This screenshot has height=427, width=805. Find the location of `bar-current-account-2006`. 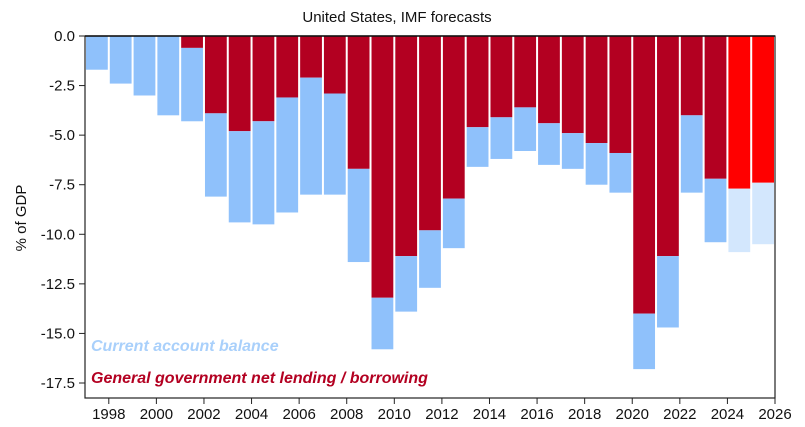

bar-current-account-2006 is located at coordinates (311, 136).